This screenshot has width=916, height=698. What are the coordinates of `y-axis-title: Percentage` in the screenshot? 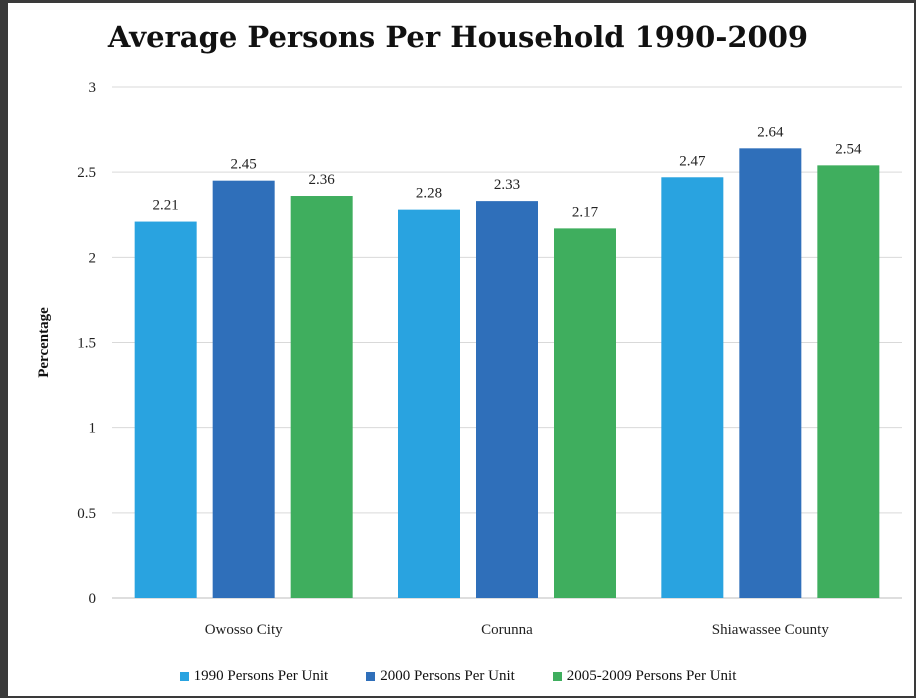 It's located at (44, 342).